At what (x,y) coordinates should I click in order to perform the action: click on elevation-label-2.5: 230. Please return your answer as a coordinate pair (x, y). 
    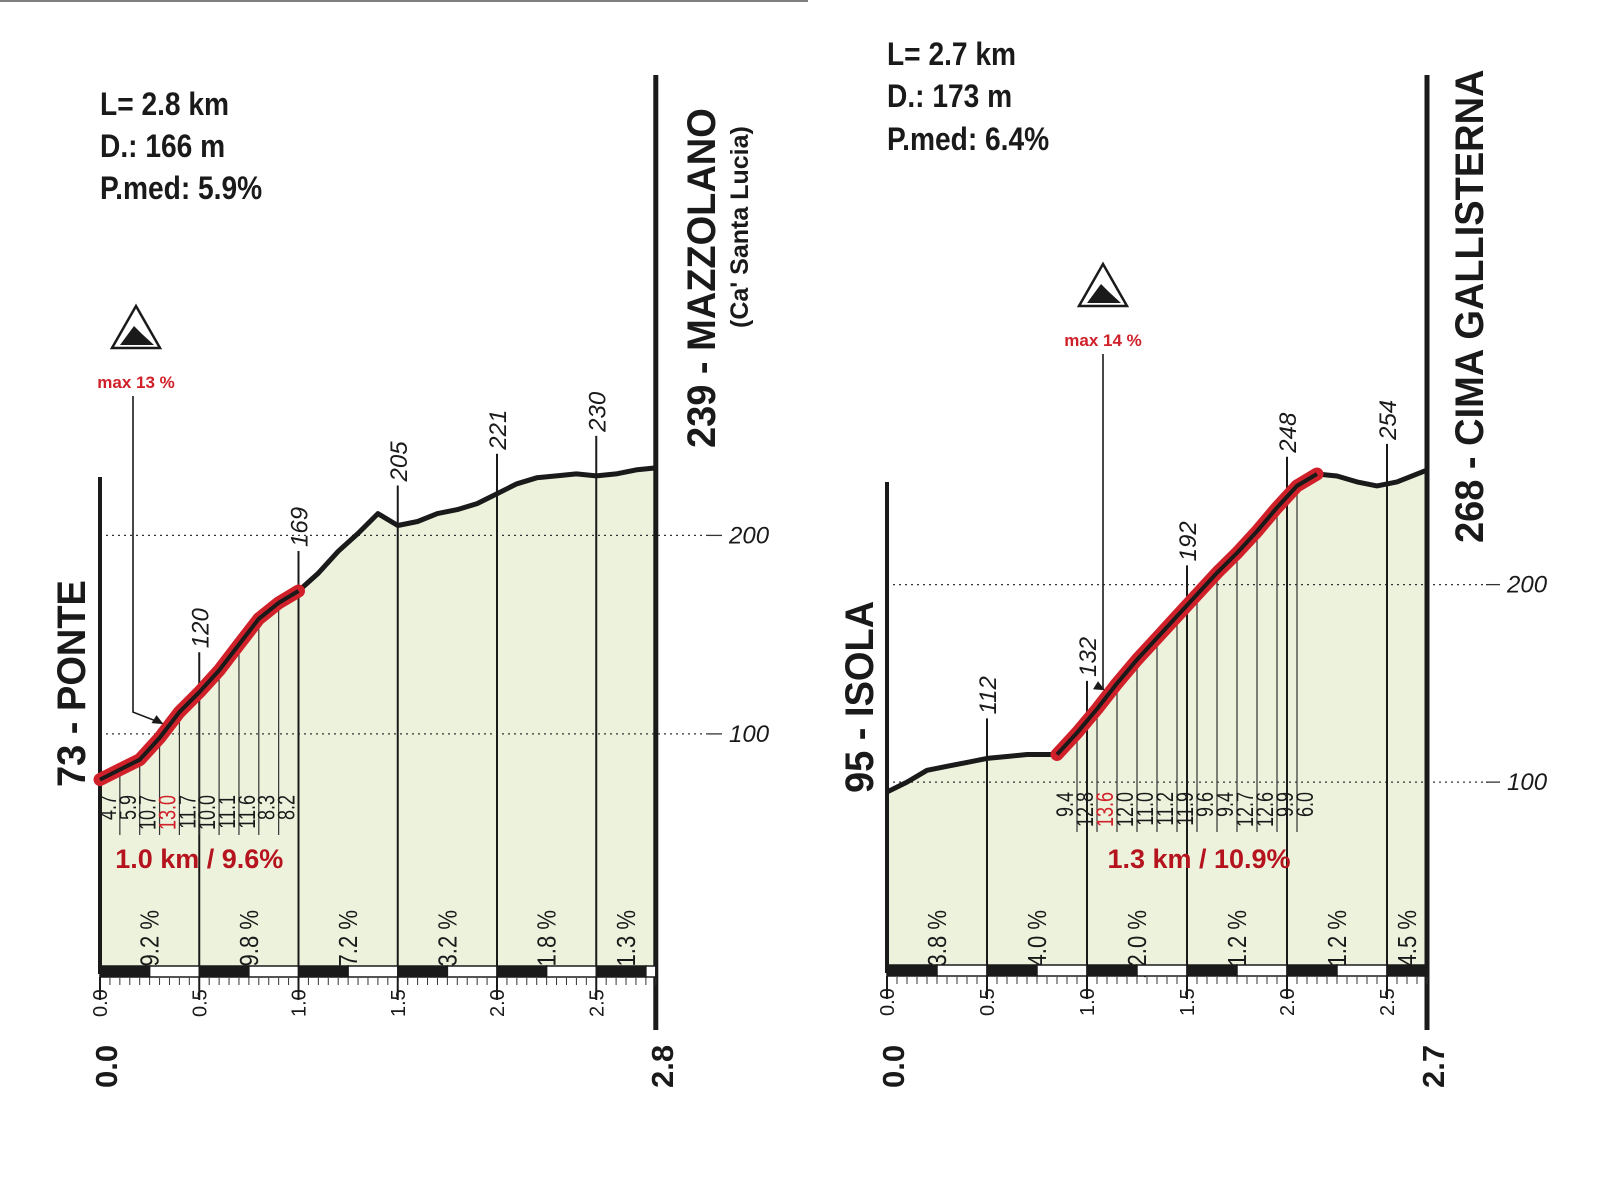
    Looking at the image, I should click on (597, 412).